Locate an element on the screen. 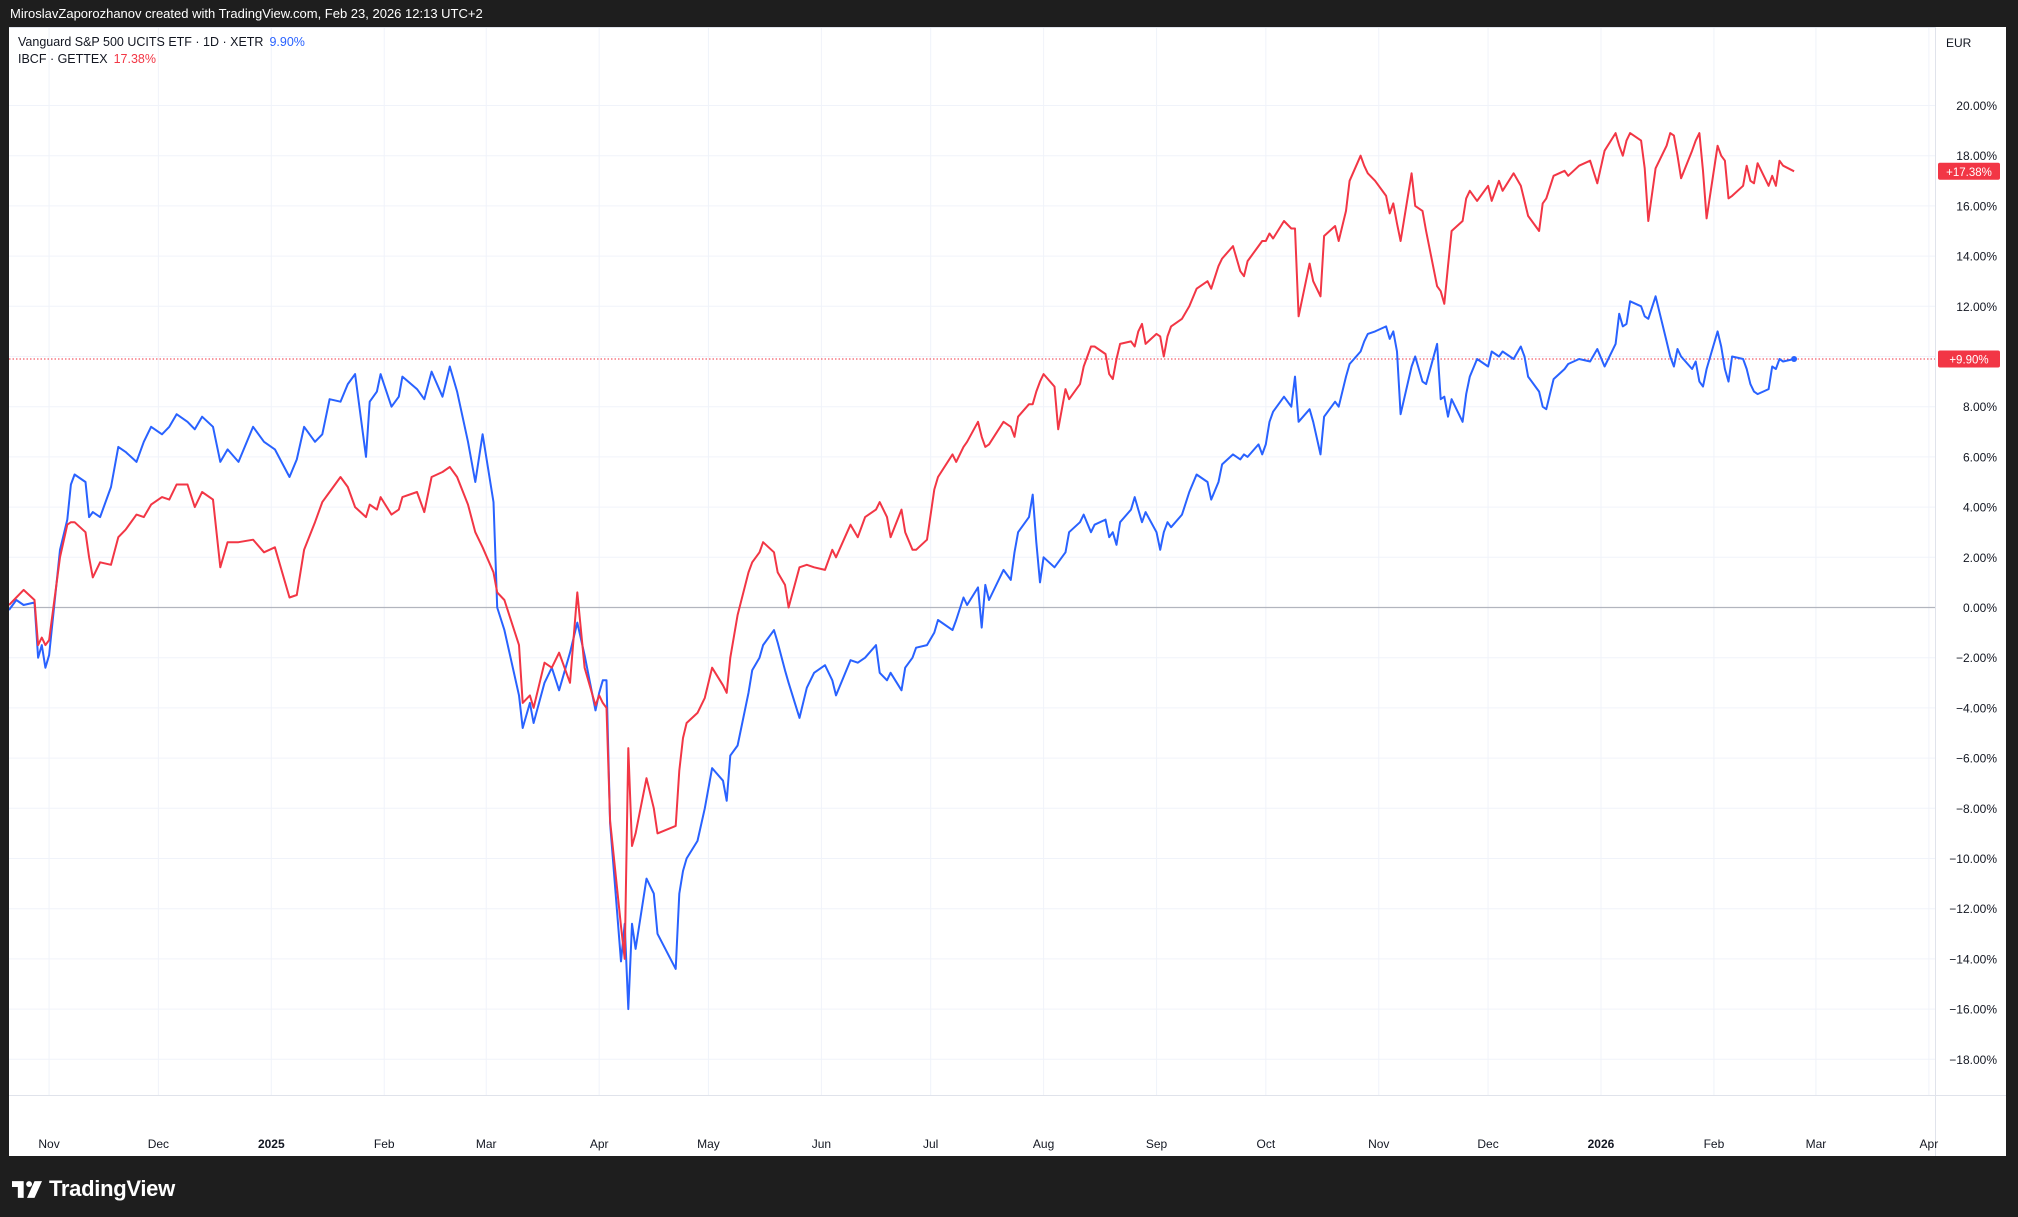 Image resolution: width=2018 pixels, height=1217 pixels. y-tick-label: 0.00% is located at coordinates (1980, 608).